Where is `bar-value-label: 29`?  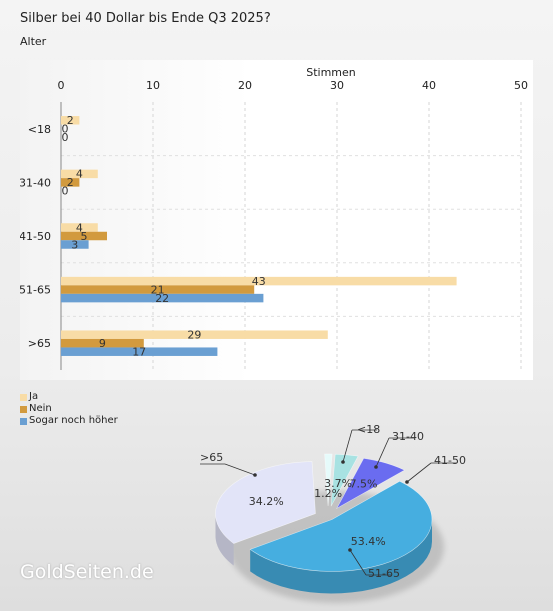
bar-value-label: 29 is located at coordinates (194, 334).